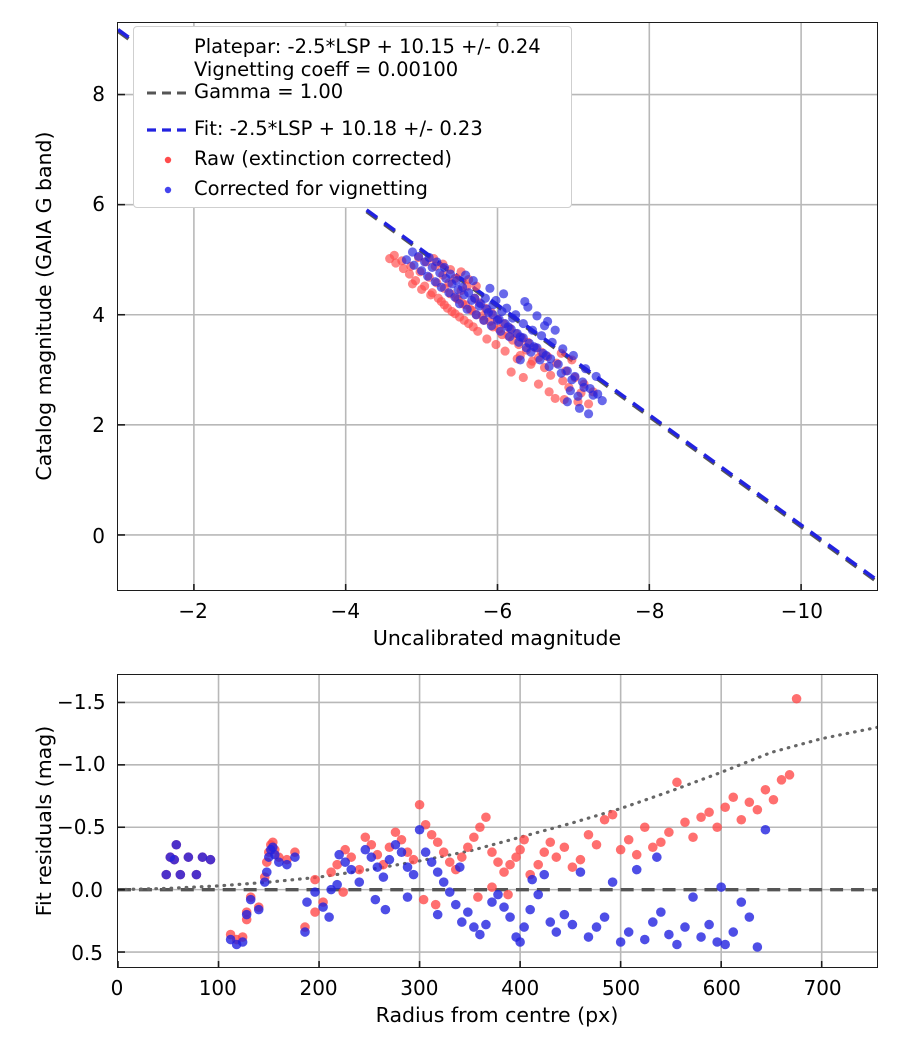 The image size is (900, 1050). I want to click on fit-line-swatch, so click(168, 129).